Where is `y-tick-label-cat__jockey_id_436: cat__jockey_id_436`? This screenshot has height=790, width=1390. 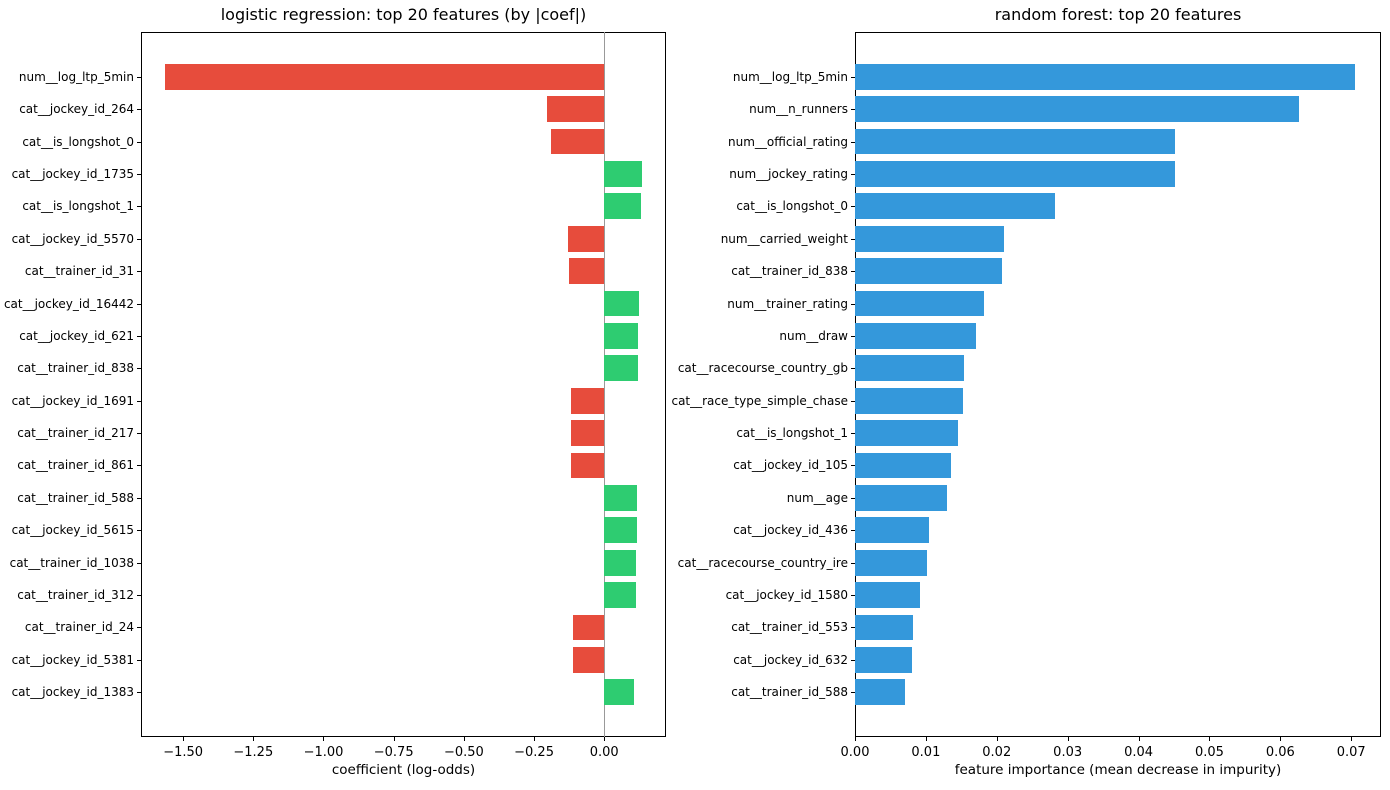
y-tick-label-cat__jockey_id_436: cat__jockey_id_436 is located at coordinates (790, 530).